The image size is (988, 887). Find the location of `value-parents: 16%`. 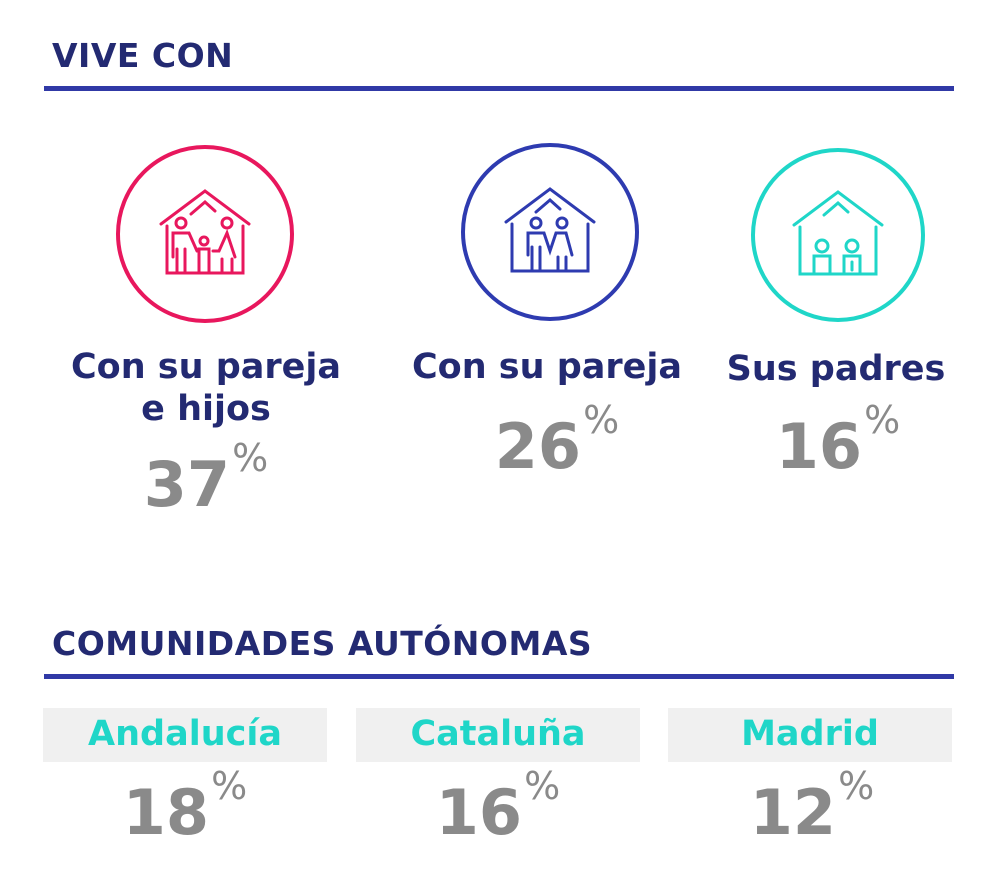

value-parents: 16% is located at coordinates (838, 440).